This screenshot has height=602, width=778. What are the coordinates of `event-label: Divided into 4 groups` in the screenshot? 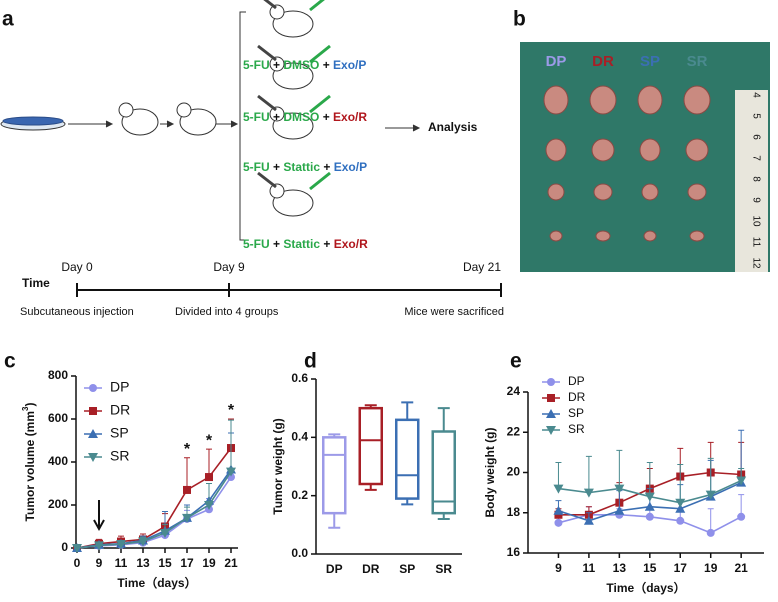 It's located at (227, 312).